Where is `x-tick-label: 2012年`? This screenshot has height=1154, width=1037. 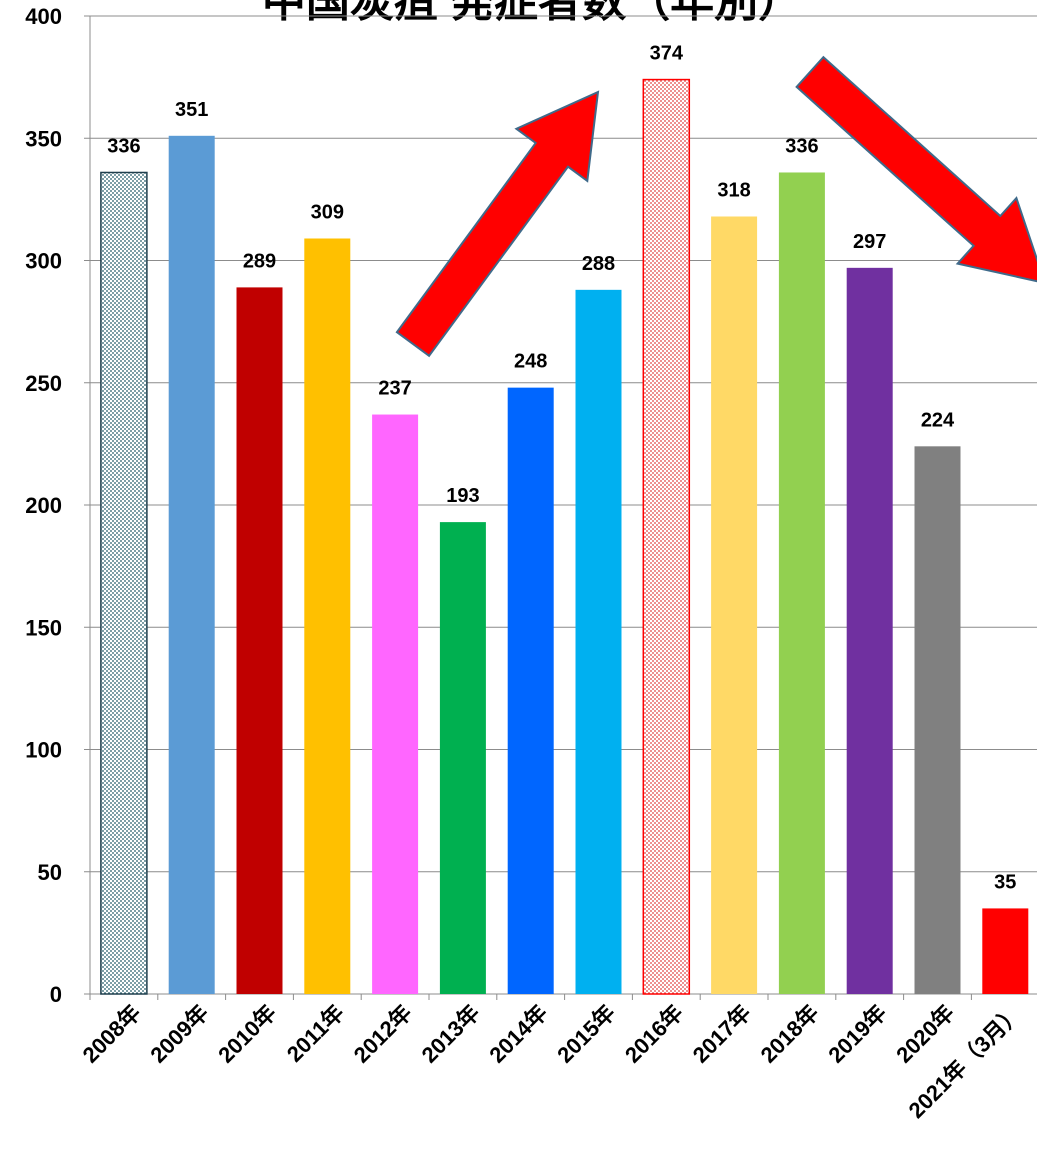 x-tick-label: 2012年 is located at coordinates (383, 1034).